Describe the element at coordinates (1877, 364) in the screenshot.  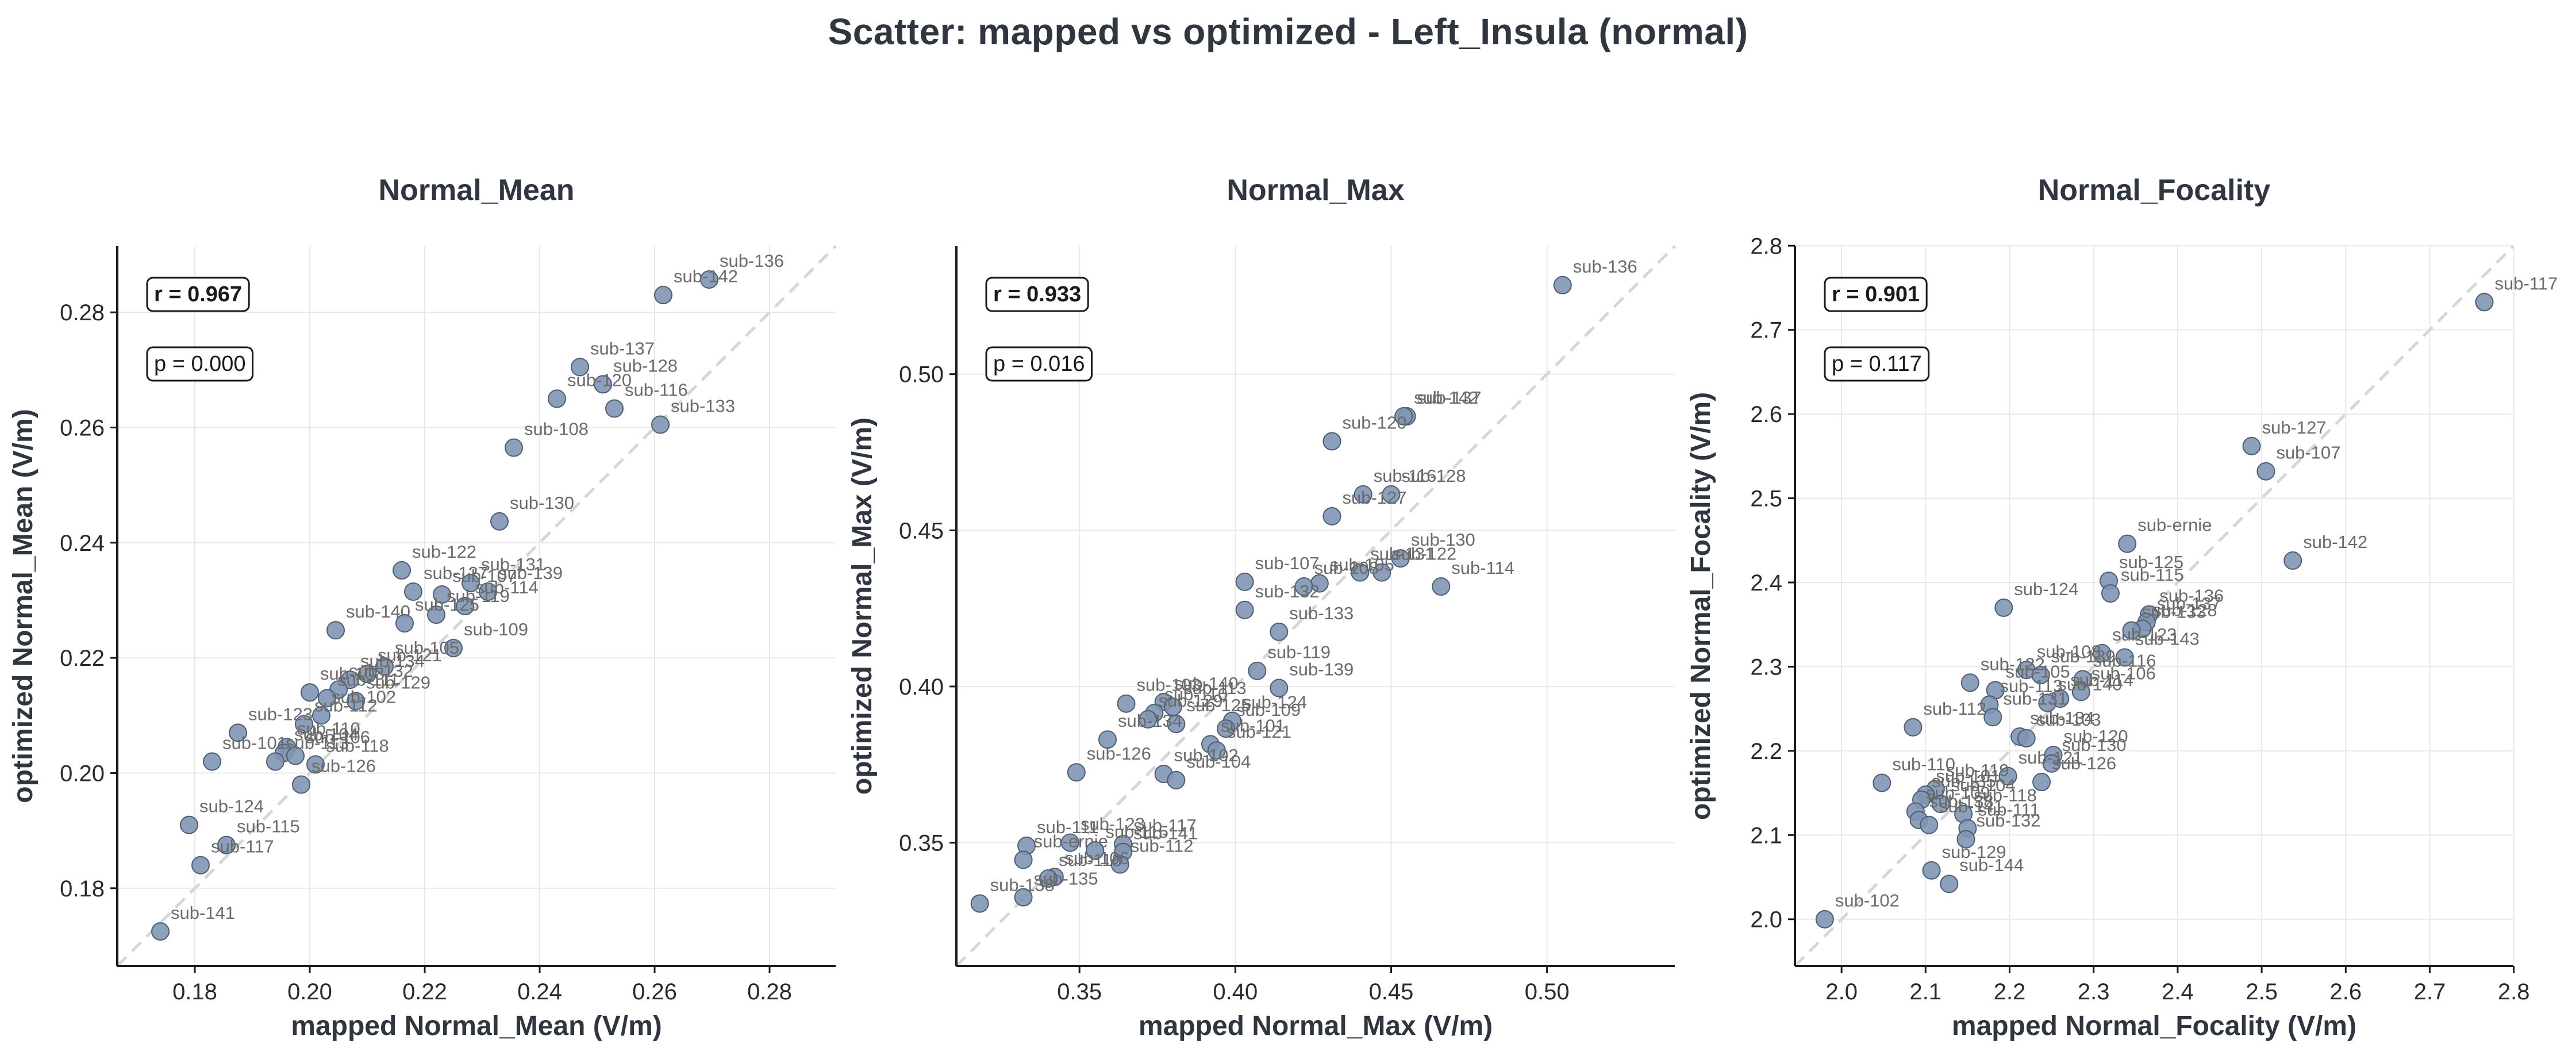
I see `p-stat-box` at that location.